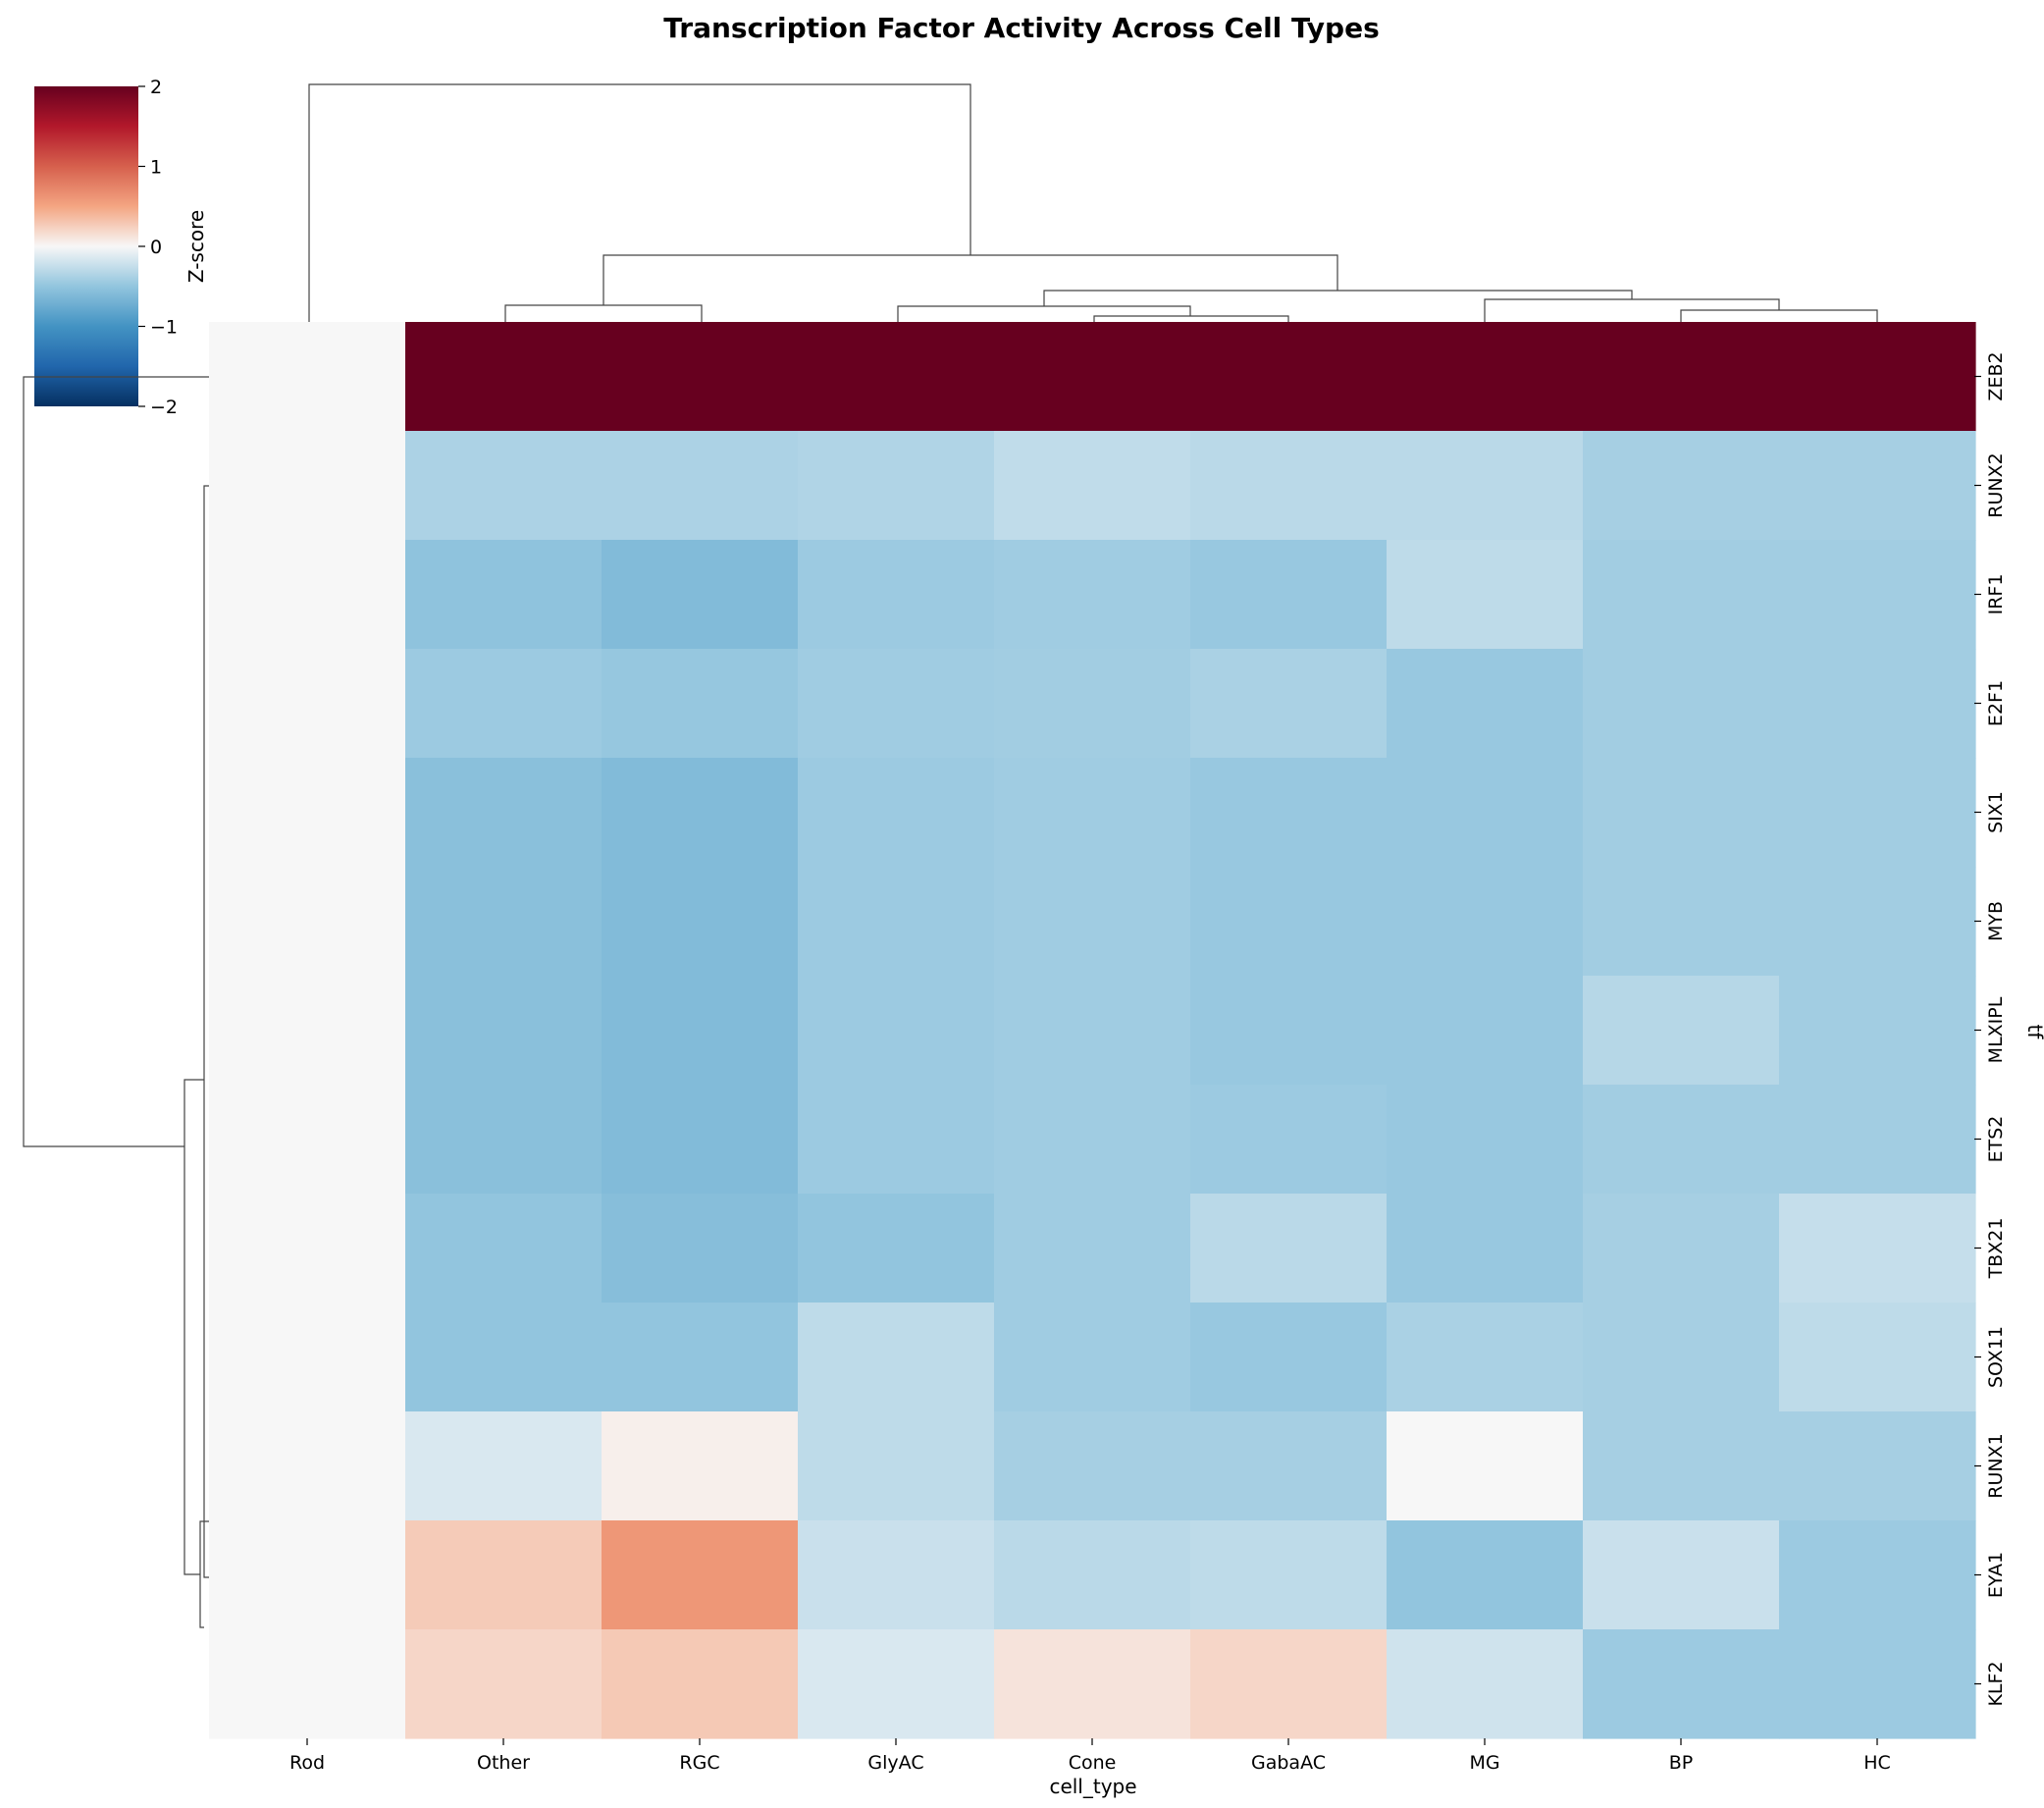 The height and width of the screenshot is (1808, 2044). What do you see at coordinates (1996, 921) in the screenshot?
I see `y-tick-label: MYB` at bounding box center [1996, 921].